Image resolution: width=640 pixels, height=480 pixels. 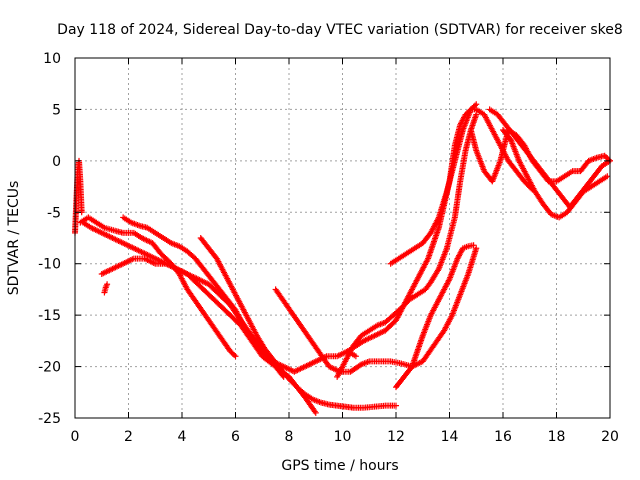 What do you see at coordinates (450, 437) in the screenshot?
I see `x-tick-label: 14` at bounding box center [450, 437].